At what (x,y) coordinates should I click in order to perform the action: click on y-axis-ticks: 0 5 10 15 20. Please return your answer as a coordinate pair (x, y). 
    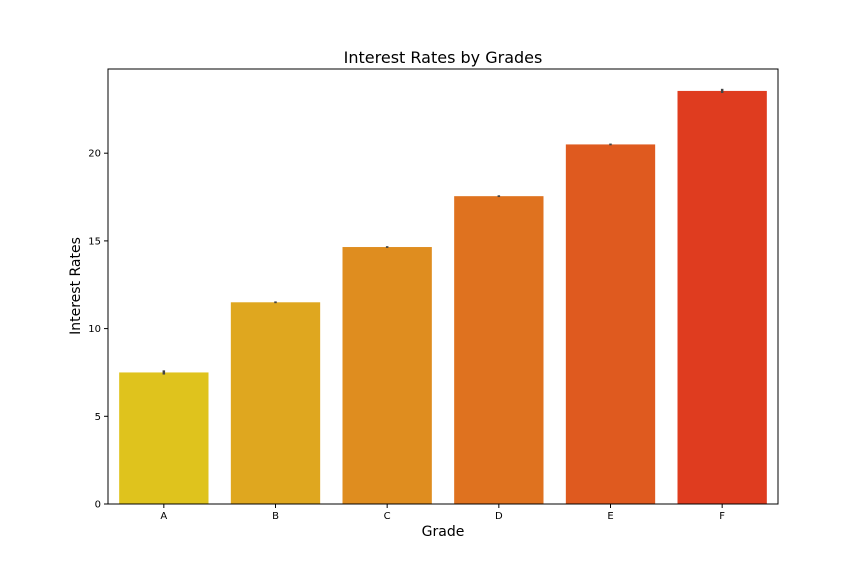
    Looking at the image, I should click on (98, 330).